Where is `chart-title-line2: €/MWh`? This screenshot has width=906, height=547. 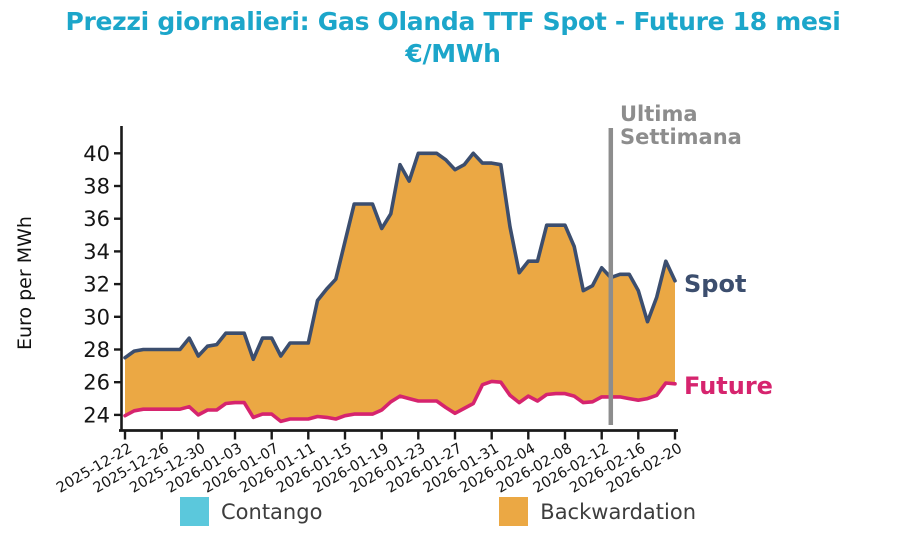
chart-title-line2: €/MWh is located at coordinates (453, 53).